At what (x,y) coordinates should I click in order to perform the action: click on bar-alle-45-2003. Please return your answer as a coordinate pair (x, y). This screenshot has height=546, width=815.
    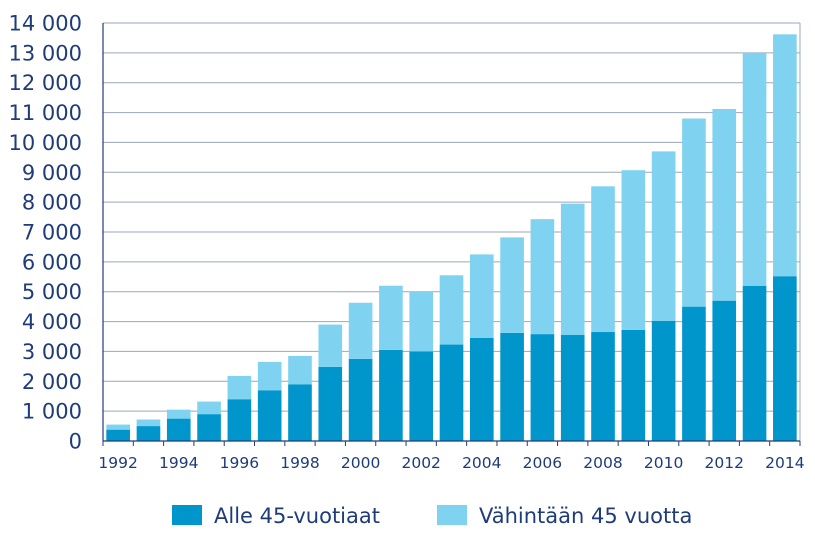
    Looking at the image, I should click on (451, 392).